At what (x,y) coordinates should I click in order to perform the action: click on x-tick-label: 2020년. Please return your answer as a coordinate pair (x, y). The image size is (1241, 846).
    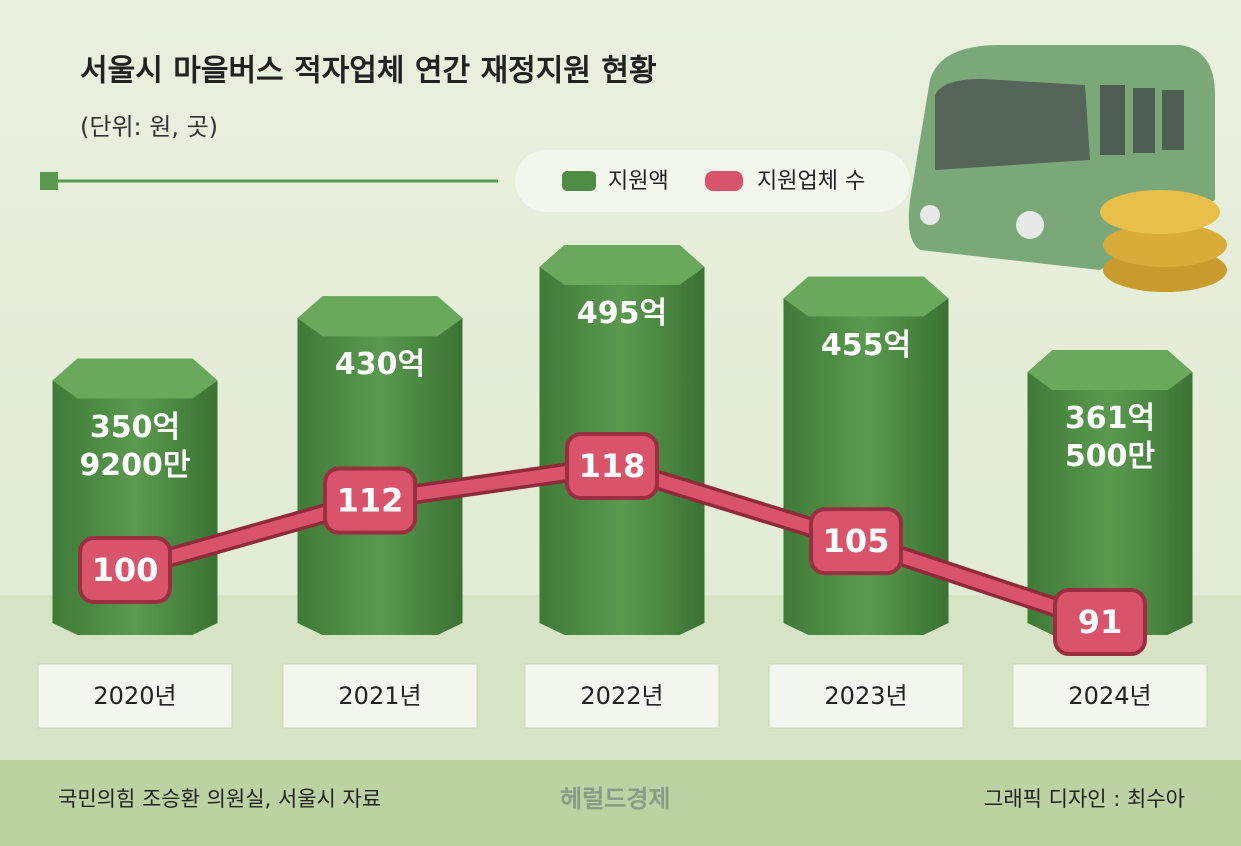
    Looking at the image, I should click on (134, 696).